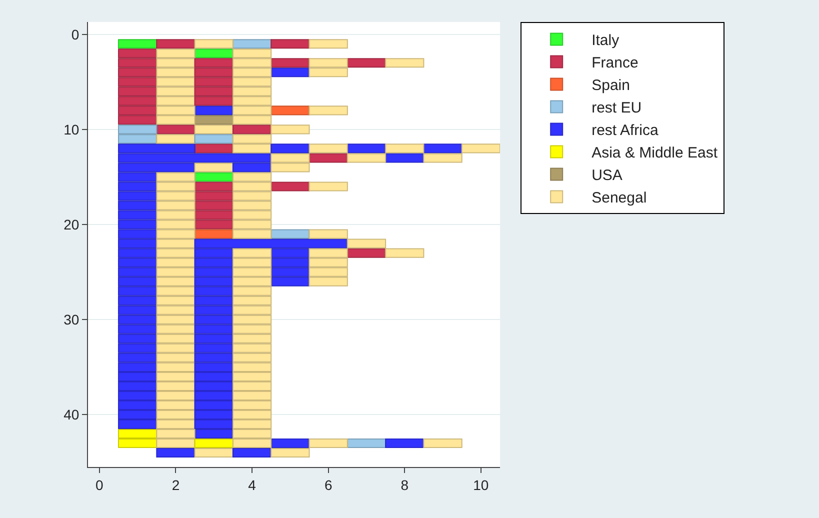 Image resolution: width=819 pixels, height=518 pixels. Describe the element at coordinates (328, 484) in the screenshot. I see `x-tick-label: 6` at that location.